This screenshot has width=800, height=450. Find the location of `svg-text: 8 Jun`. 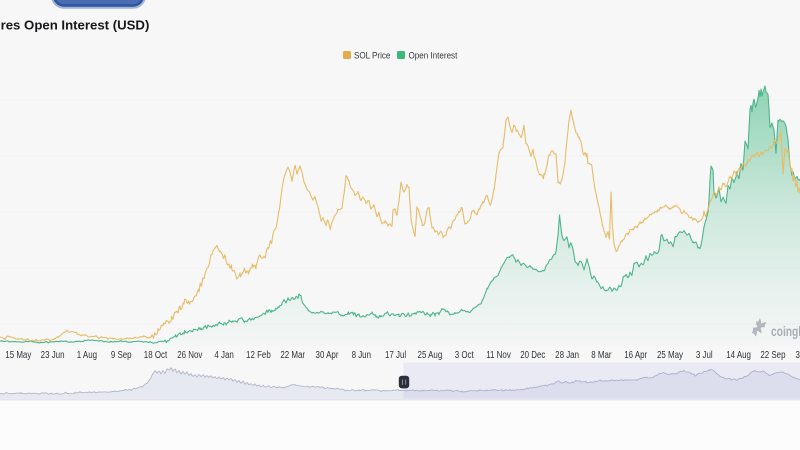

svg-text: 8 Jun is located at coordinates (361, 354).